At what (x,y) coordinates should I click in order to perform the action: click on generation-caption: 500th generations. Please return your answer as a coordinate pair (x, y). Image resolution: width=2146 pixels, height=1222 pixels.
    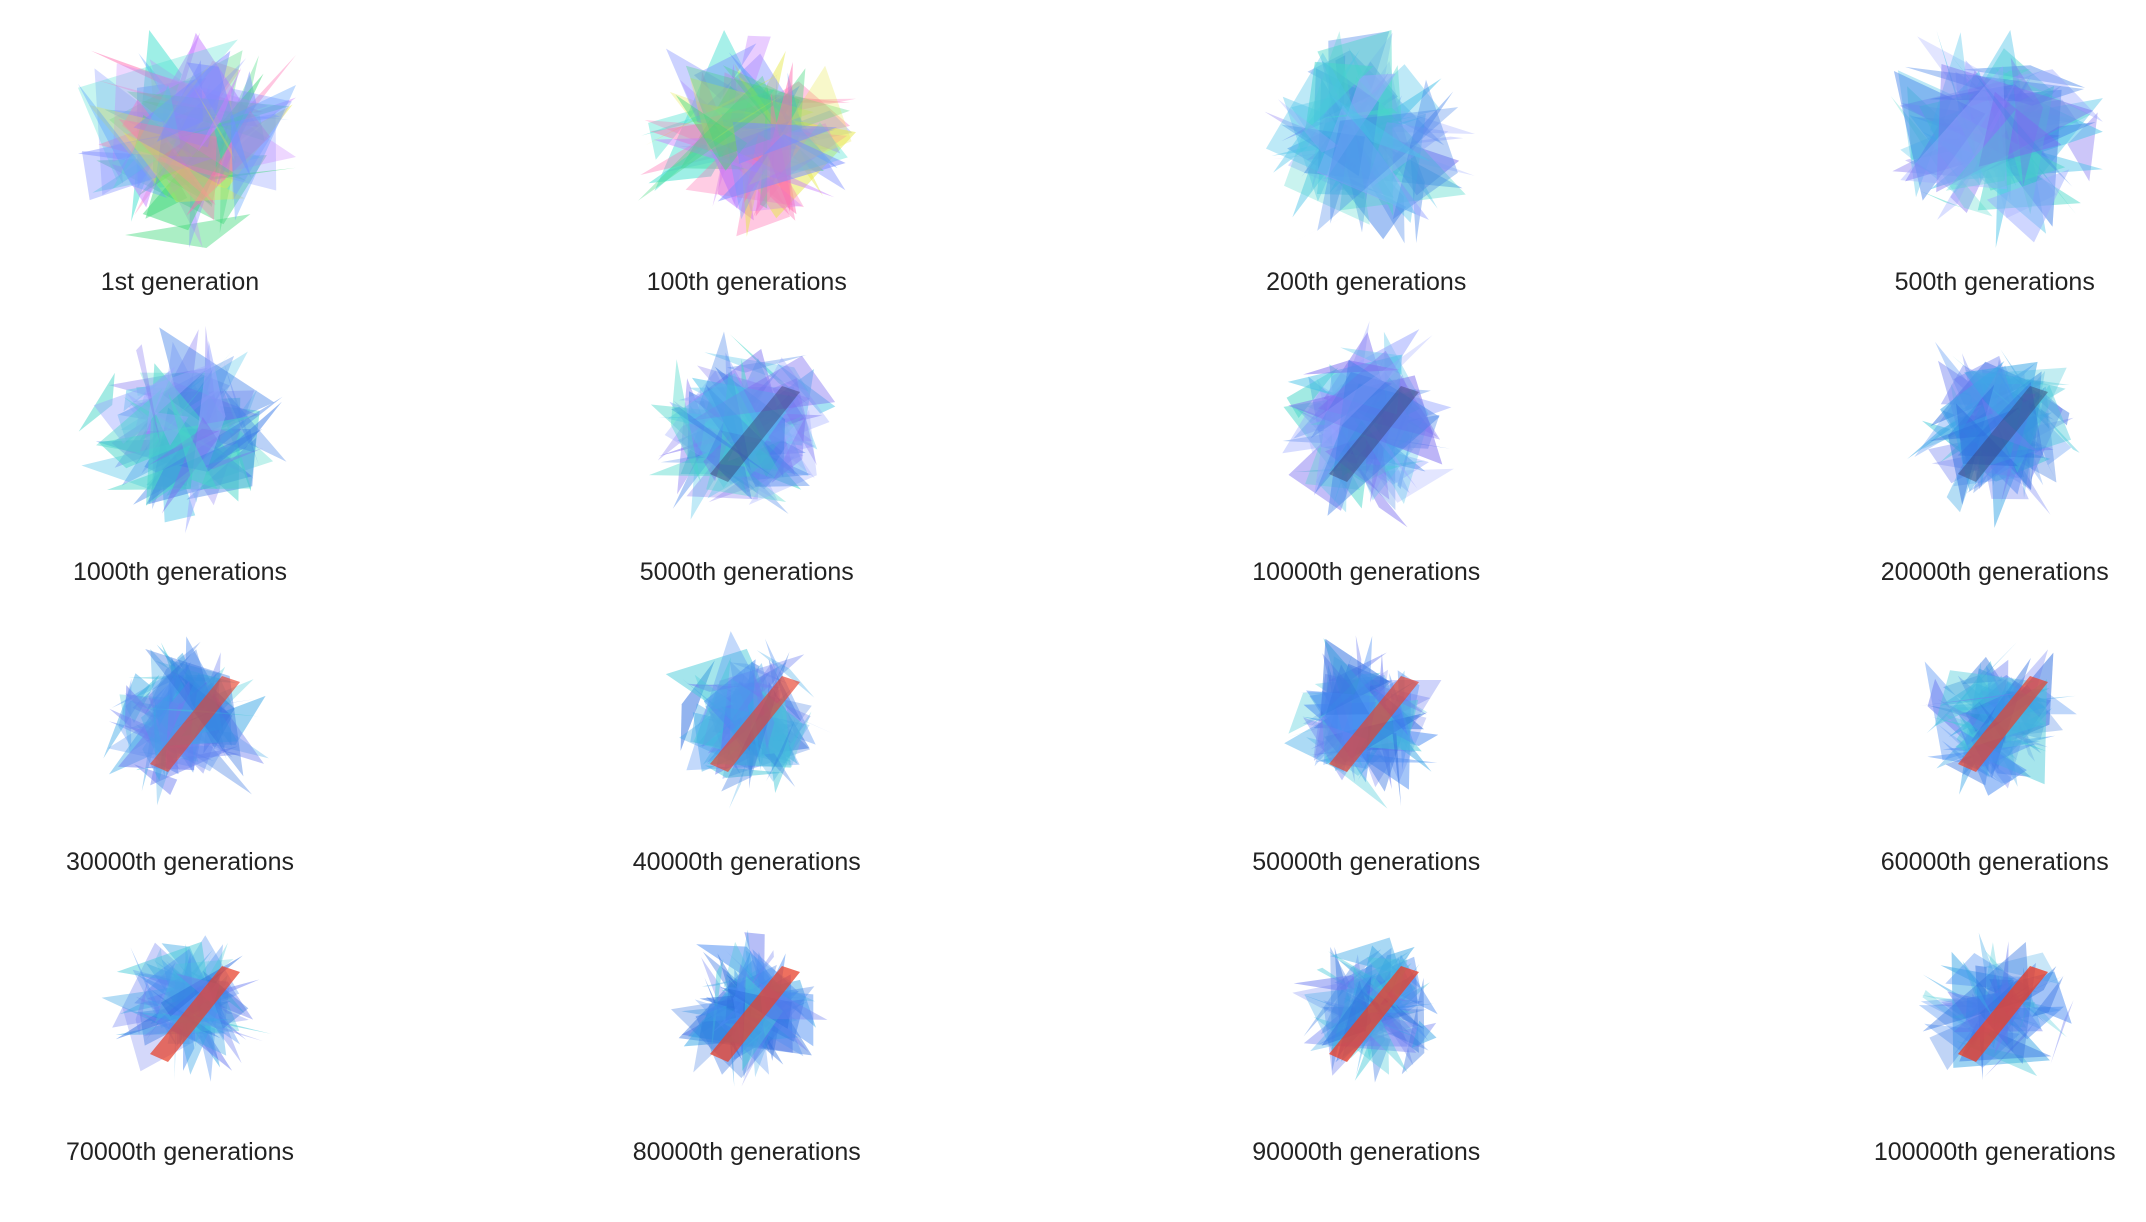
    Looking at the image, I should click on (1994, 282).